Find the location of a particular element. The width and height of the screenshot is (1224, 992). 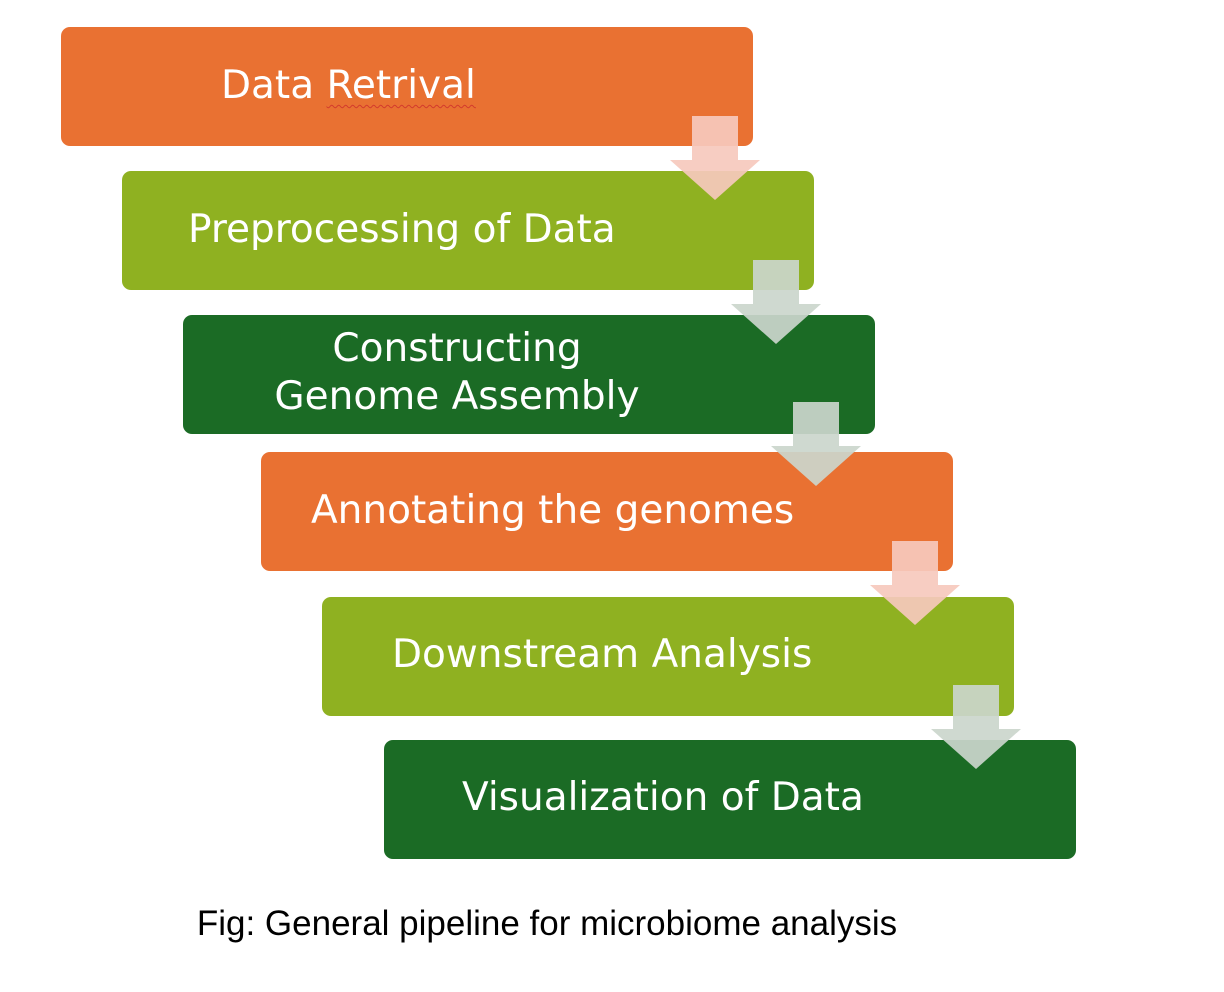

step-genome-assembly: Constructing Genome Assembly is located at coordinates (529, 374).